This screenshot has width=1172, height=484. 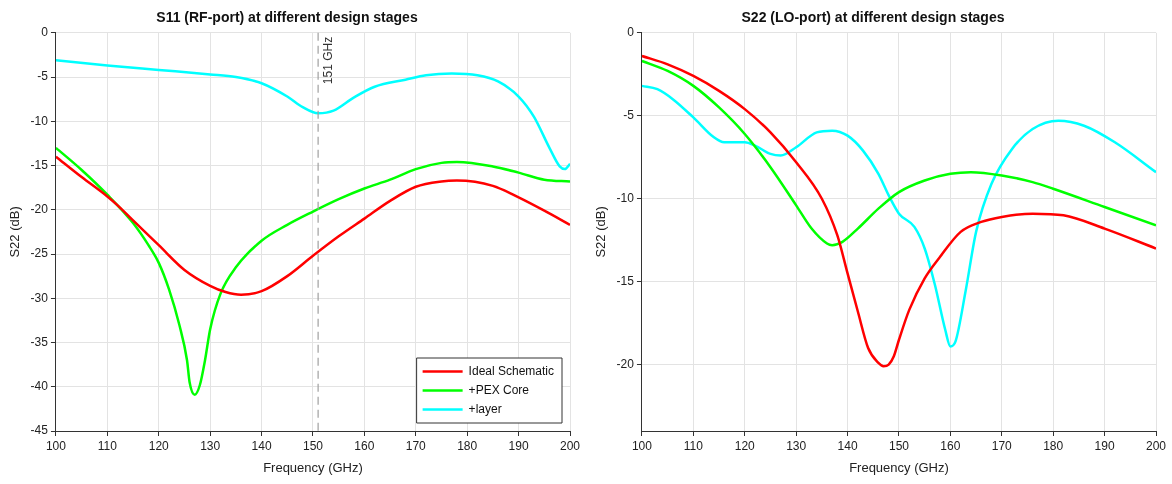 What do you see at coordinates (39, 253) in the screenshot?
I see `y-tick-label: -25` at bounding box center [39, 253].